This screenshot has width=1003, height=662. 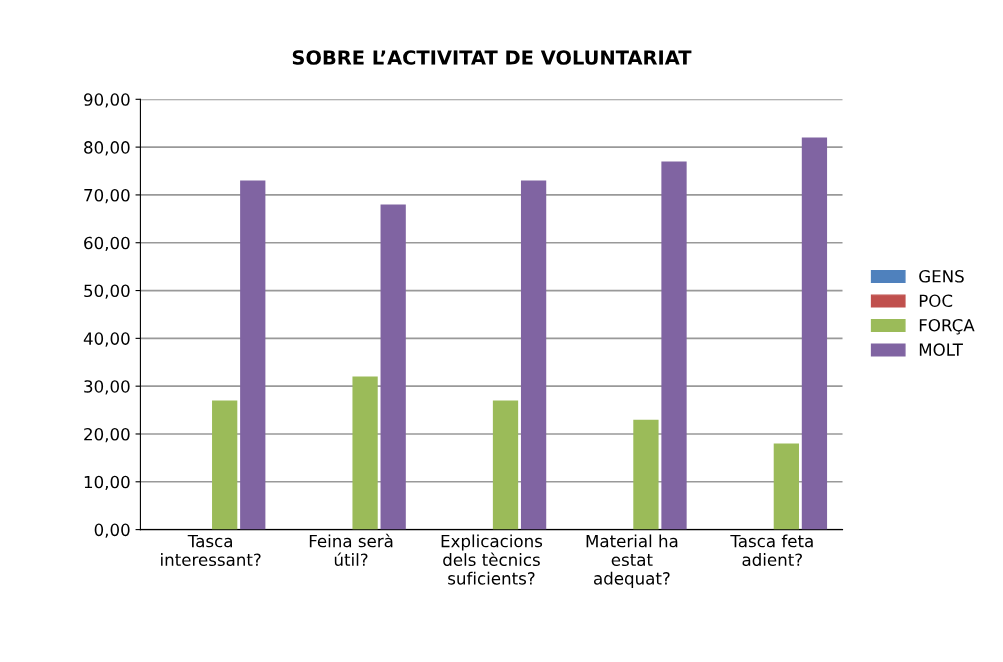 What do you see at coordinates (107, 196) in the screenshot?
I see `y-tick-label: 70,00` at bounding box center [107, 196].